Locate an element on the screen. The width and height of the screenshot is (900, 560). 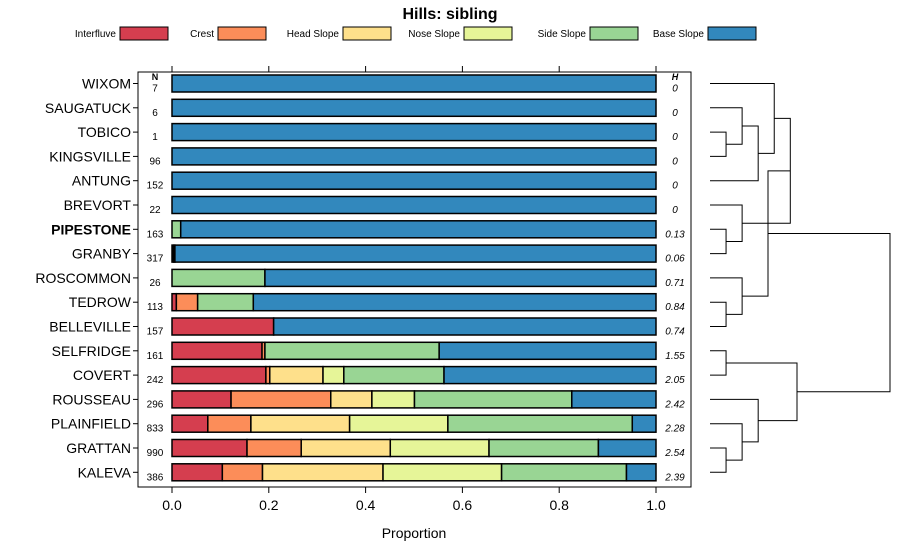
x-tick-label: 0.8 is located at coordinates (559, 505).